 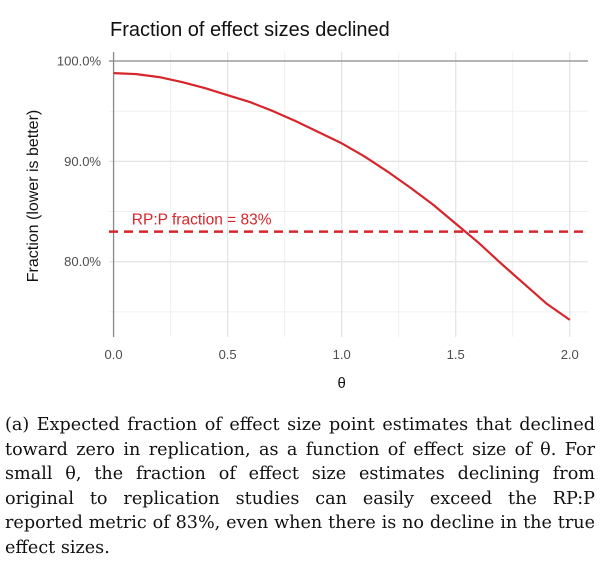 I want to click on x-tick-label: 0.5, so click(x=228, y=354).